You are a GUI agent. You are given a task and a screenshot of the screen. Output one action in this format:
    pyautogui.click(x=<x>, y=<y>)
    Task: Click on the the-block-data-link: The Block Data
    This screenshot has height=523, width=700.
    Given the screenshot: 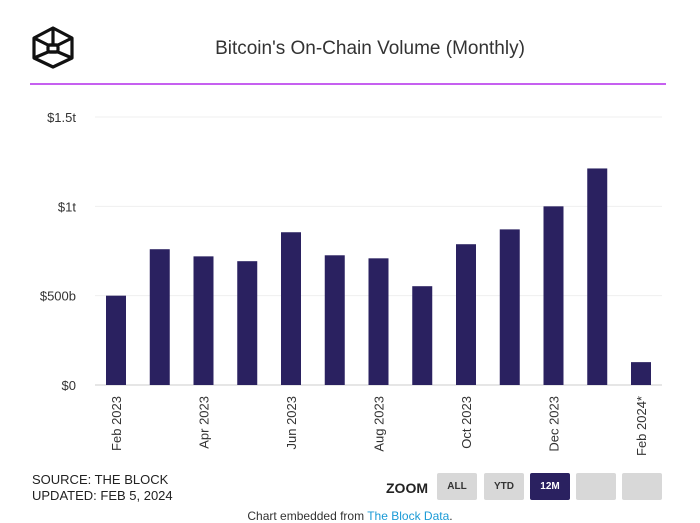 What is the action you would take?
    pyautogui.click(x=408, y=516)
    